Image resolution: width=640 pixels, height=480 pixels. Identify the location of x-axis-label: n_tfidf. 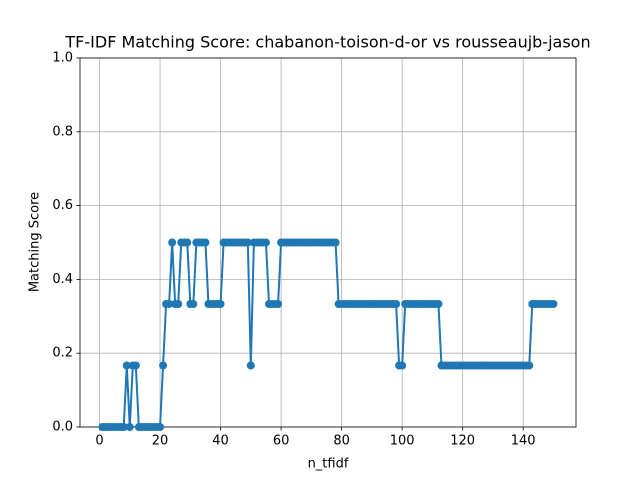
(328, 464).